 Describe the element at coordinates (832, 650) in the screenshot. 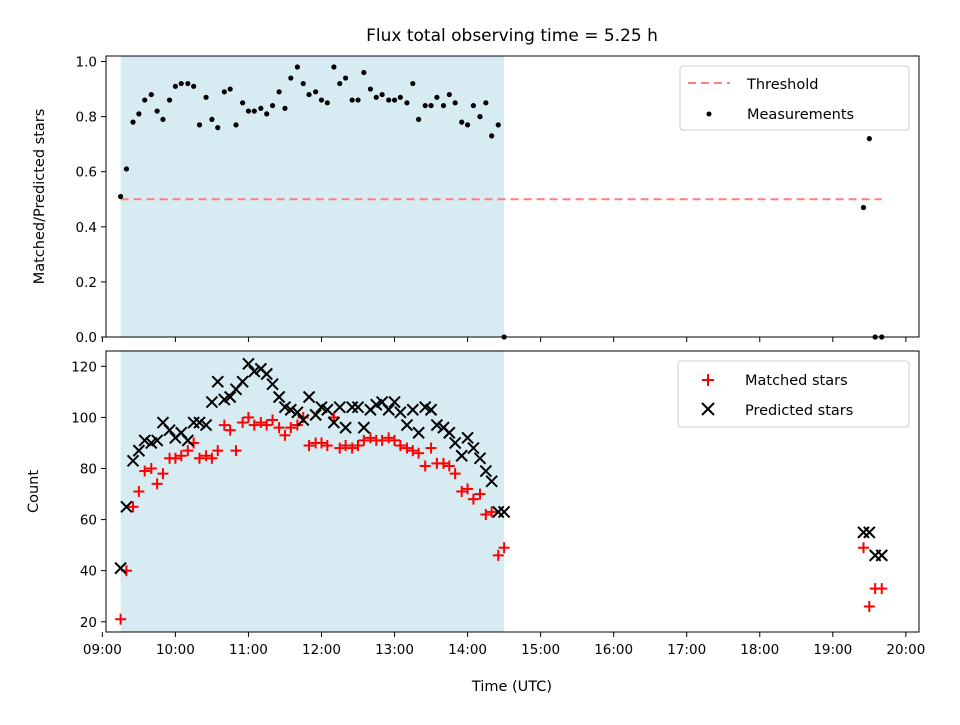

I see `x-tick-label: 19:00` at that location.